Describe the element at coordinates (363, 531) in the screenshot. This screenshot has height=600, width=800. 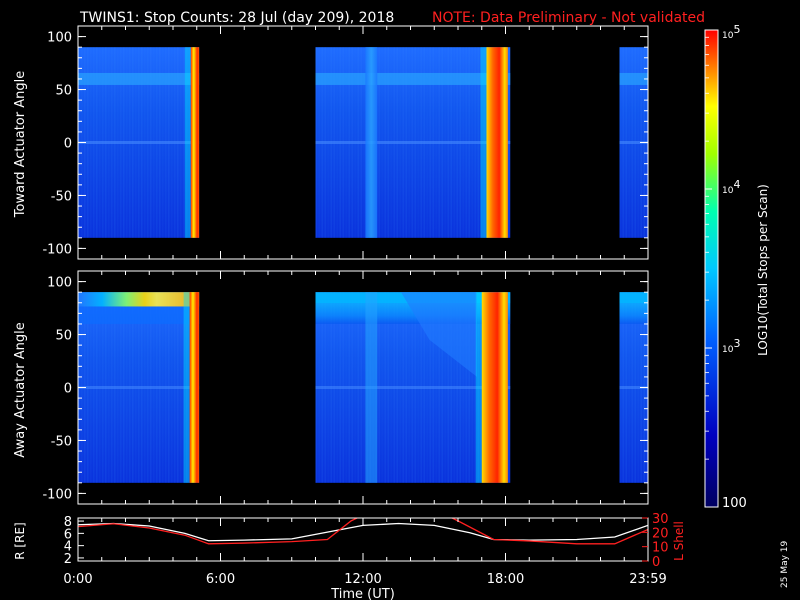
I see `orbit-lshell-line` at that location.